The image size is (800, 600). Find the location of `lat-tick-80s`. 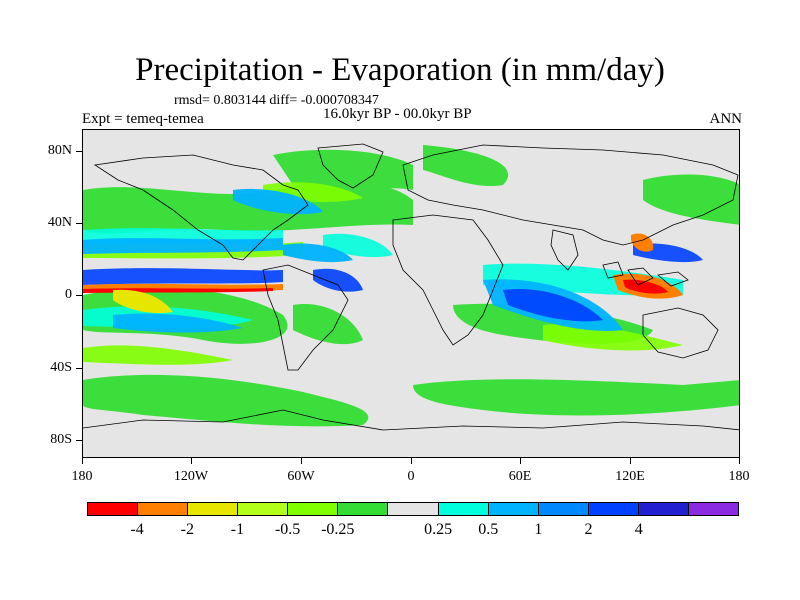

lat-tick-80s is located at coordinates (79, 440).